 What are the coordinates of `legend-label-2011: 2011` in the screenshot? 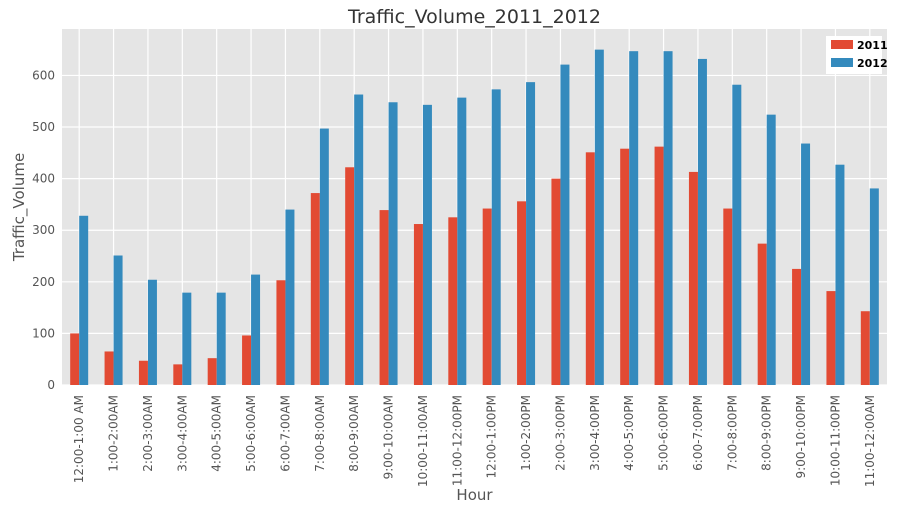 It's located at (872, 45).